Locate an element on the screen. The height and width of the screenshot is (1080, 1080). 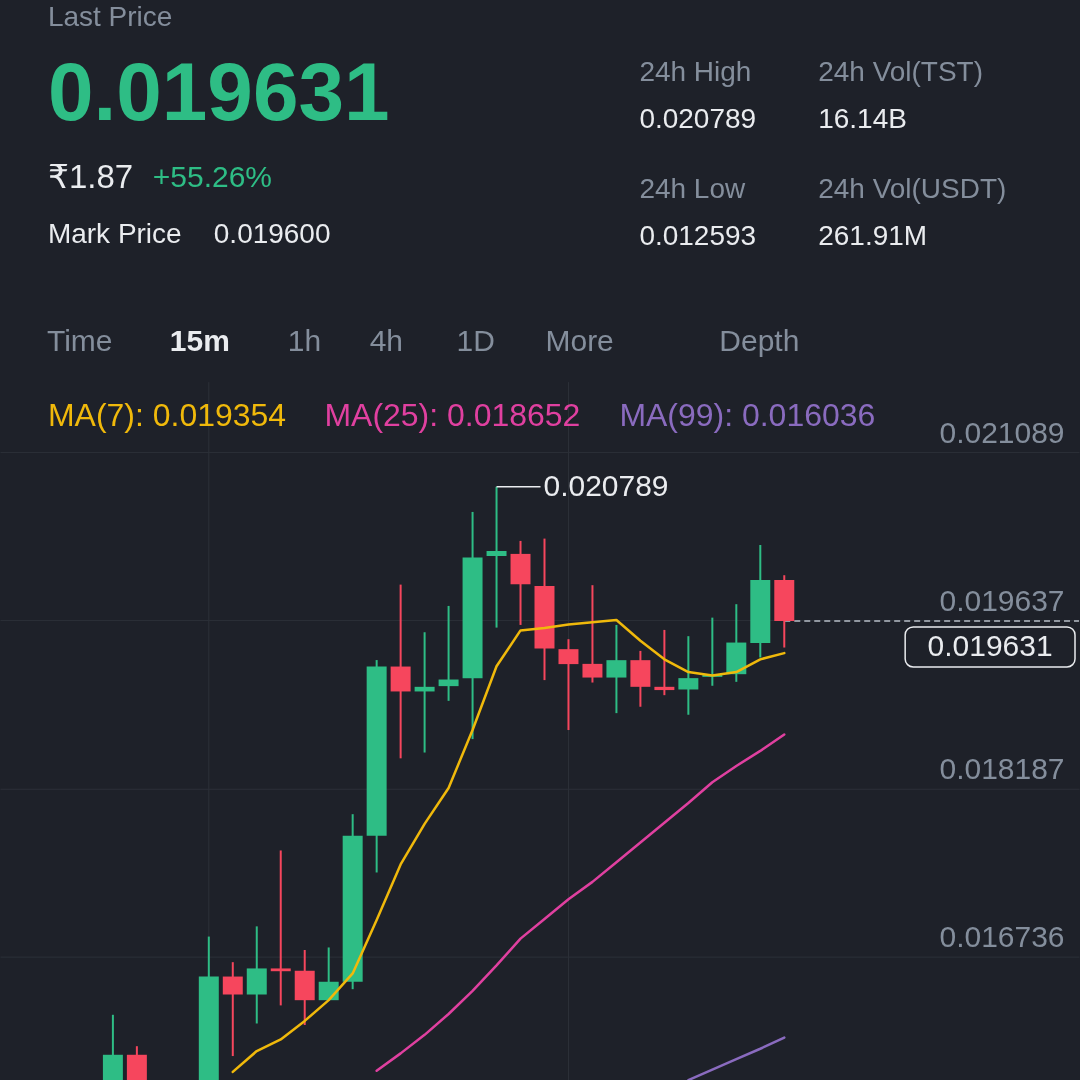
text: 1D is located at coordinates (475, 341).